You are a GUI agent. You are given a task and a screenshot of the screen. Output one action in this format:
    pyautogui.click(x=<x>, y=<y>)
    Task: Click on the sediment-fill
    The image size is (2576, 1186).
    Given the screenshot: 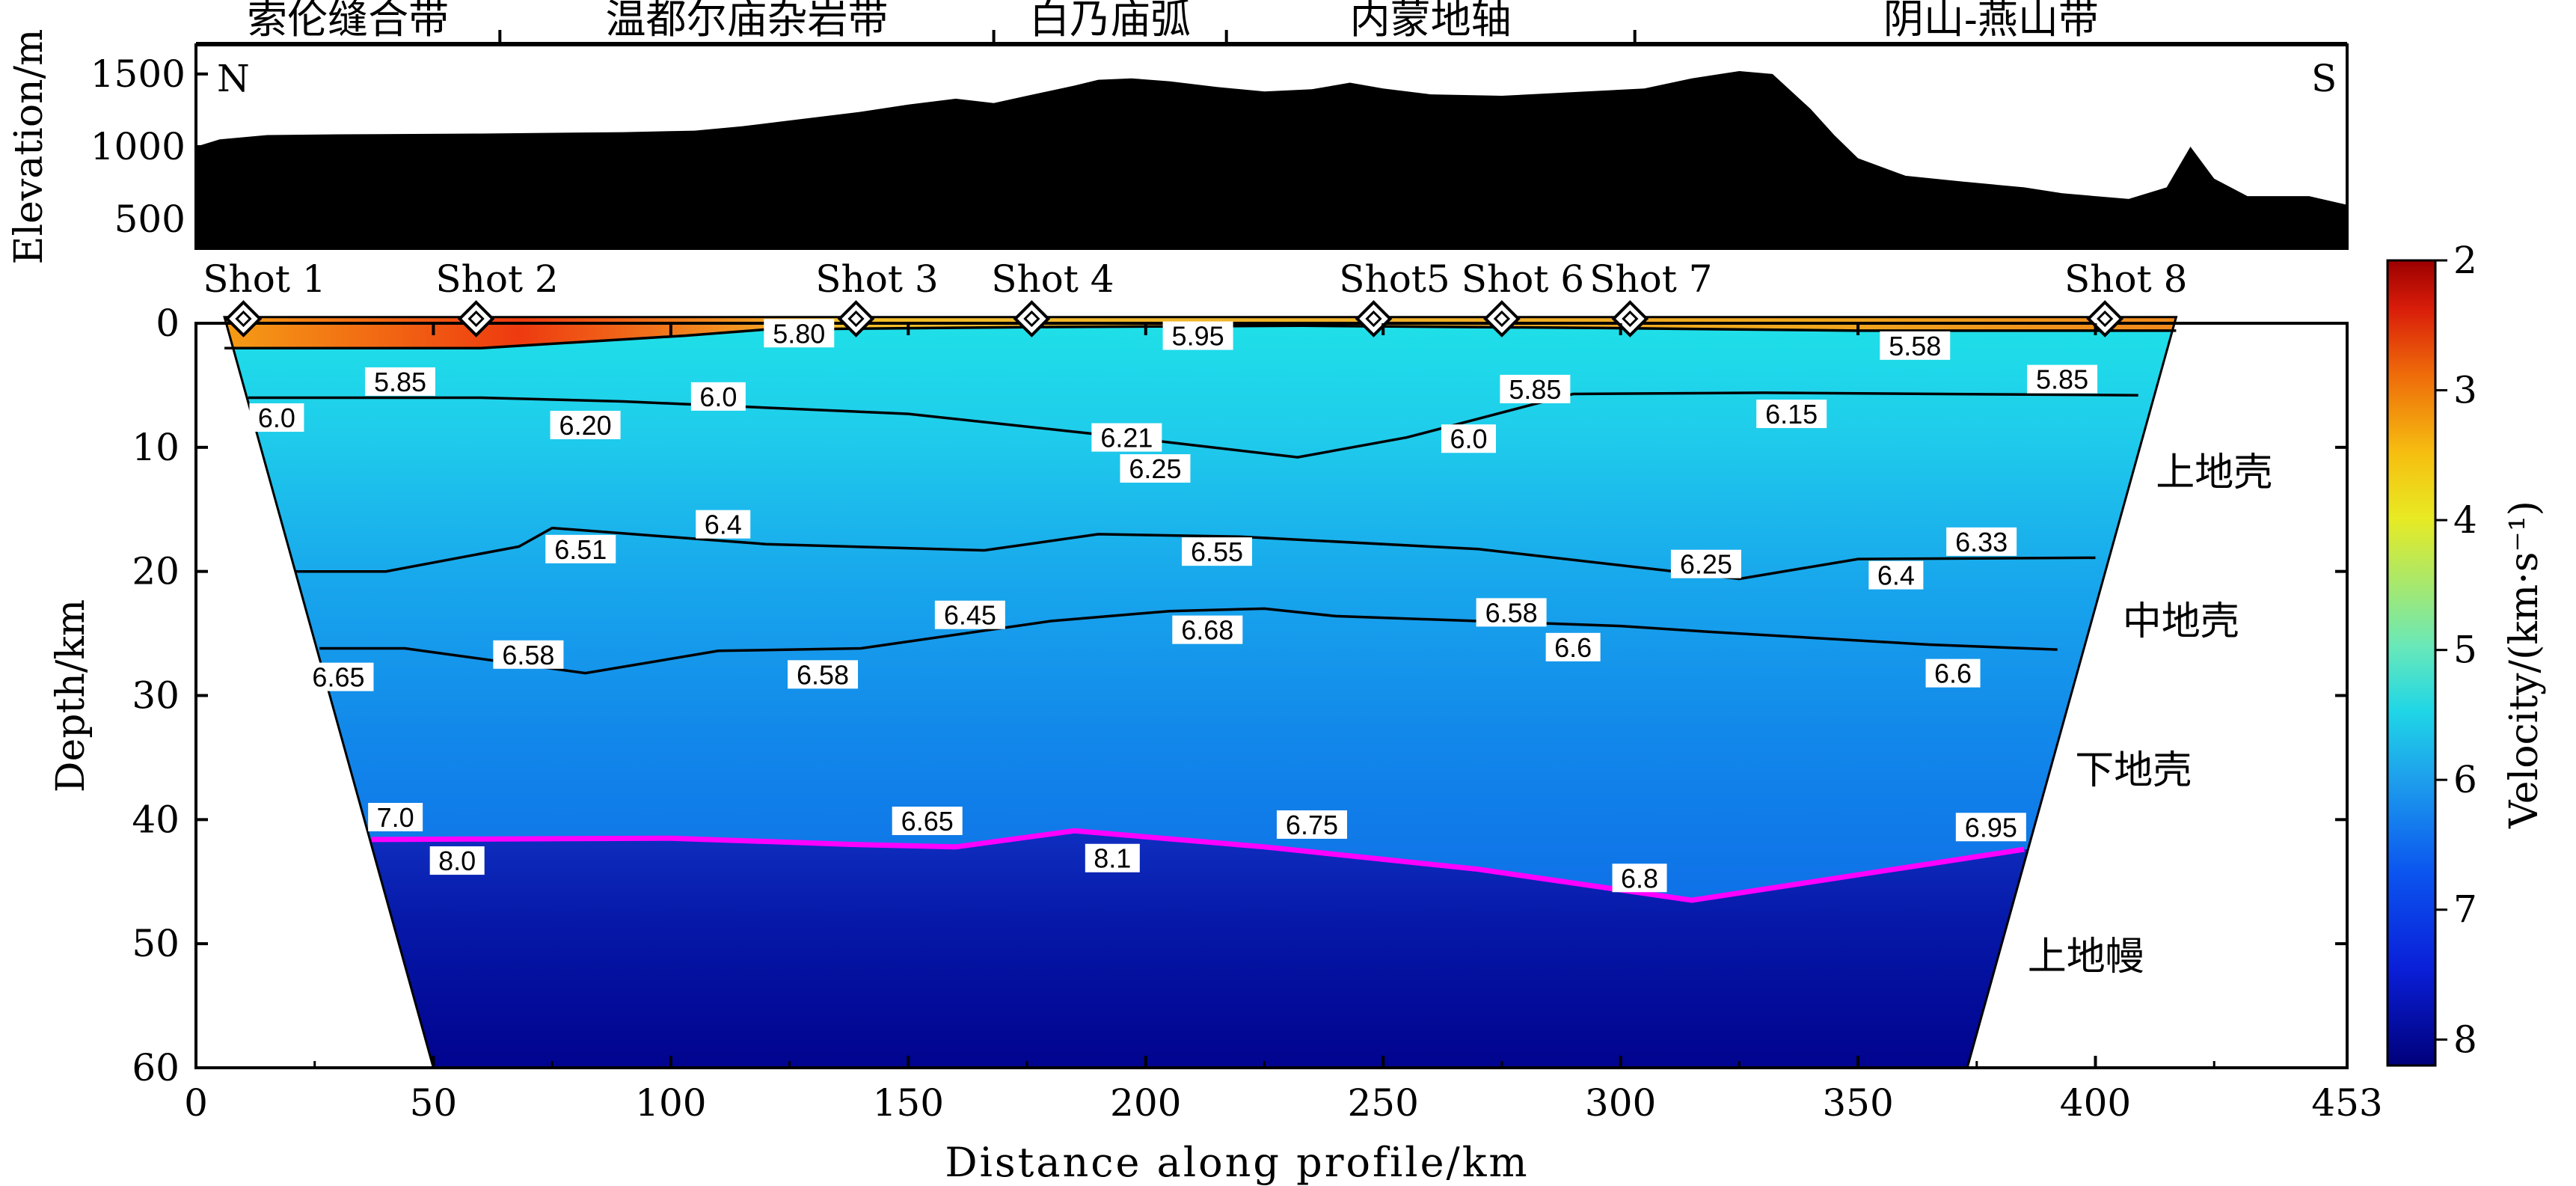 What is the action you would take?
    pyautogui.click(x=1200, y=333)
    